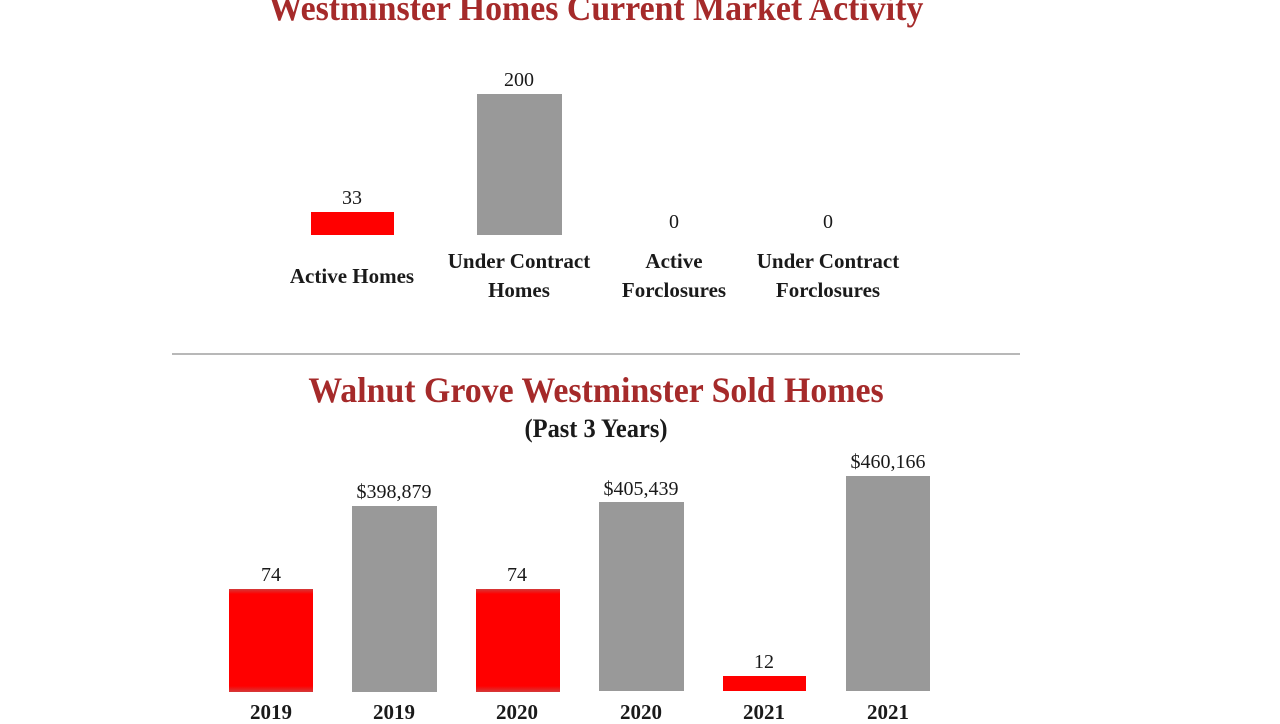  What do you see at coordinates (764, 683) in the screenshot?
I see `sold-2021-count-bar` at bounding box center [764, 683].